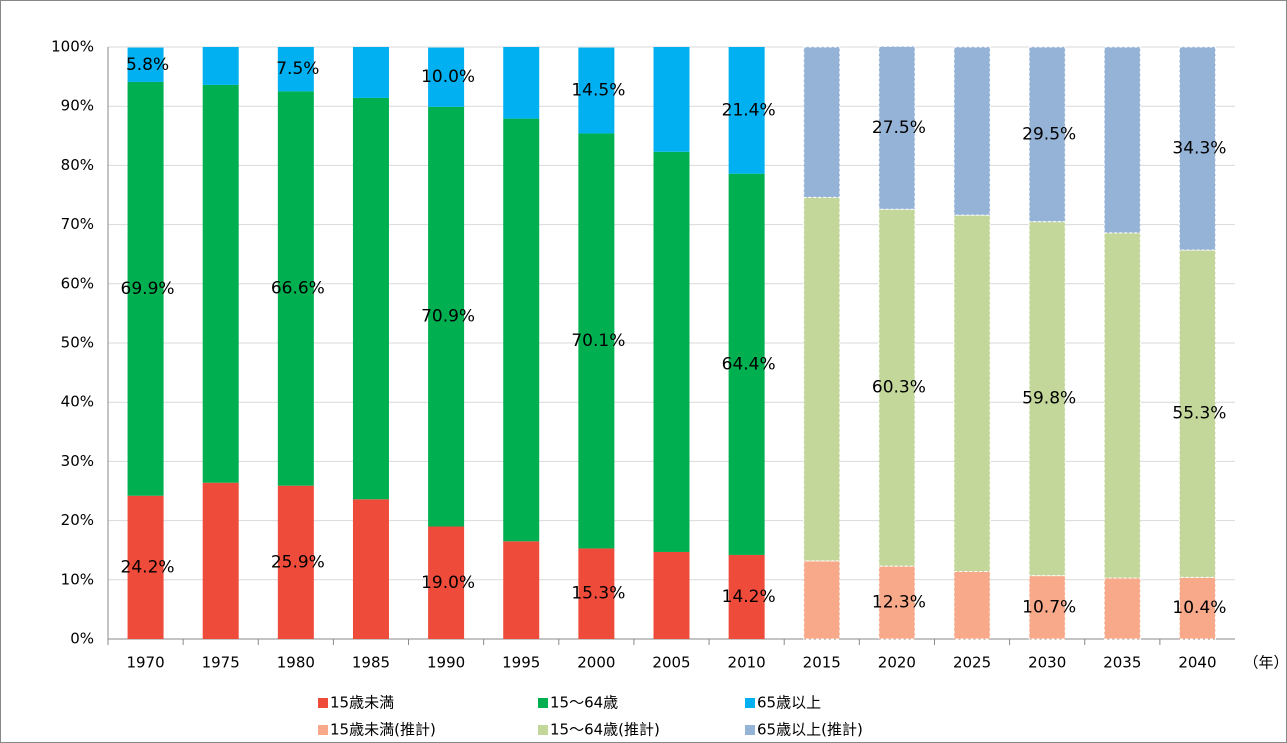 Image resolution: width=1287 pixels, height=743 pixels. I want to click on data-label: 69.9%, so click(148, 289).